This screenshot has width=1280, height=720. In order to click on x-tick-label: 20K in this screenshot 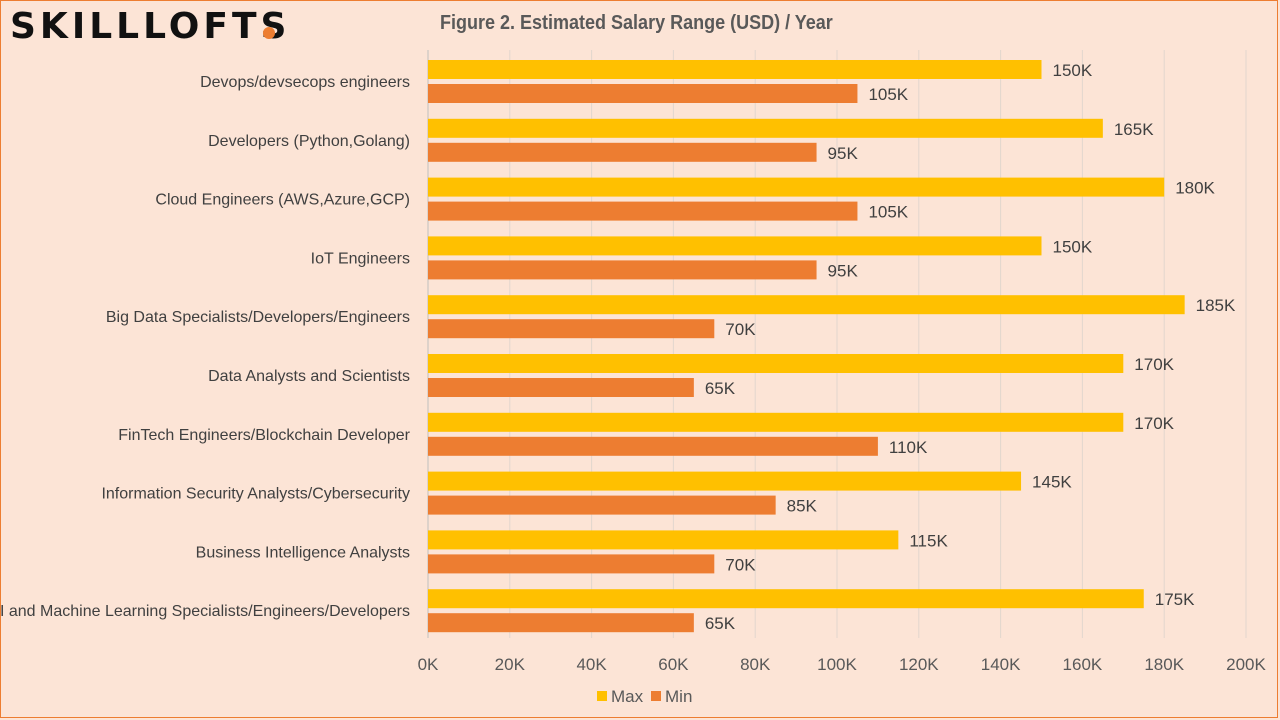, I will do `click(510, 664)`.